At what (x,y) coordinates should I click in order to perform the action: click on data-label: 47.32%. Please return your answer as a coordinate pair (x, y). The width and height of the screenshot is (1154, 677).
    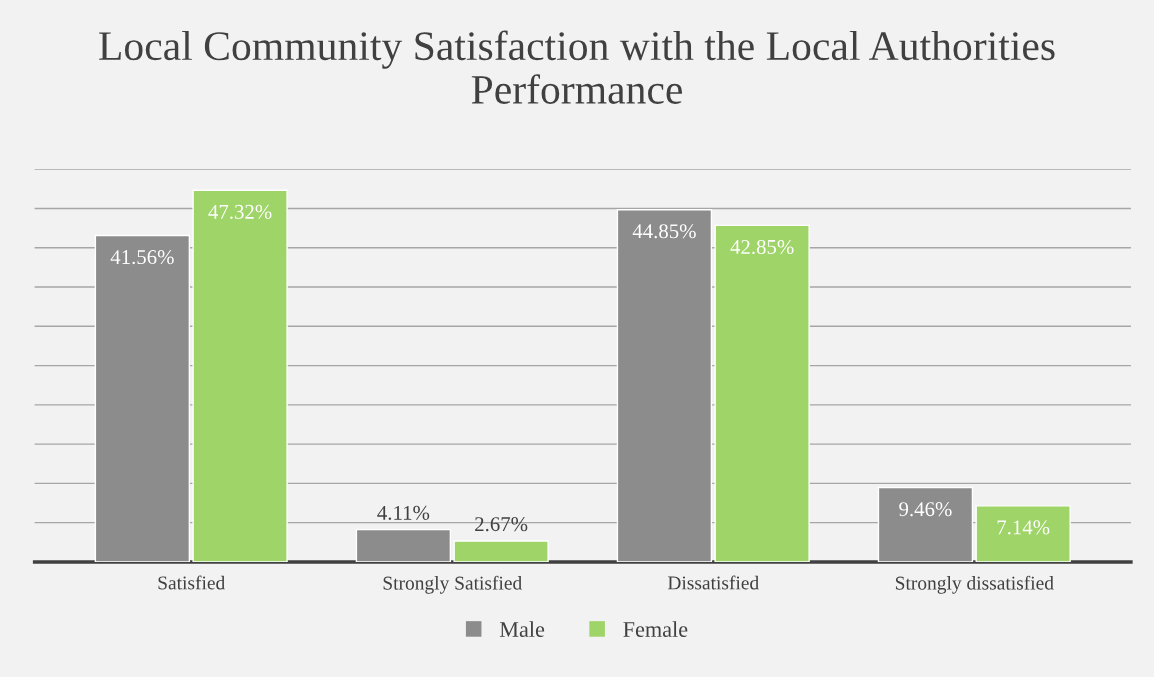
    Looking at the image, I should click on (240, 211).